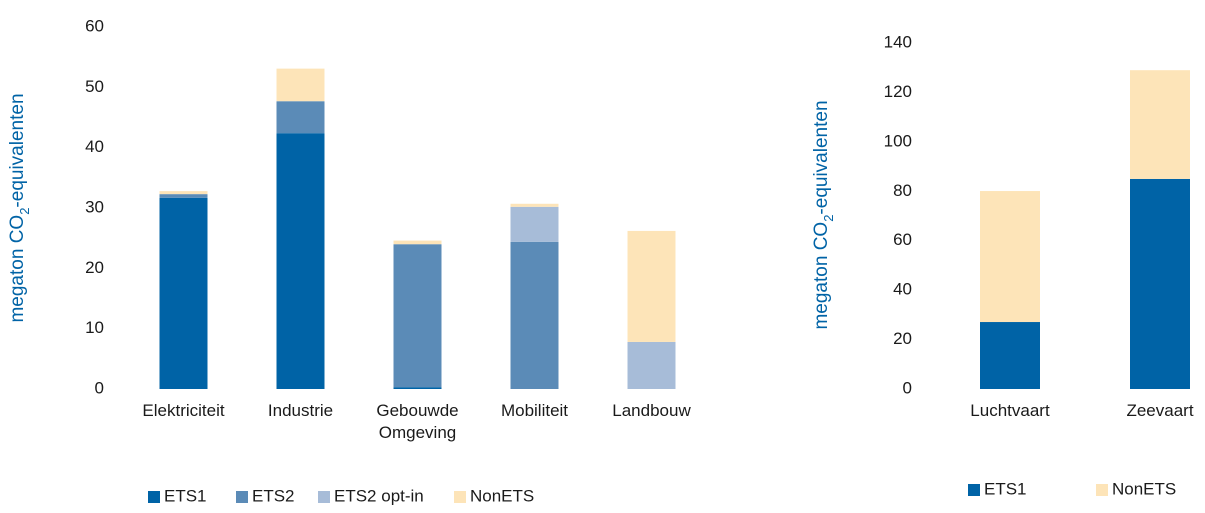 The image size is (1205, 513). Describe the element at coordinates (1160, 410) in the screenshot. I see `x-tick-label: Zeevaart` at that location.